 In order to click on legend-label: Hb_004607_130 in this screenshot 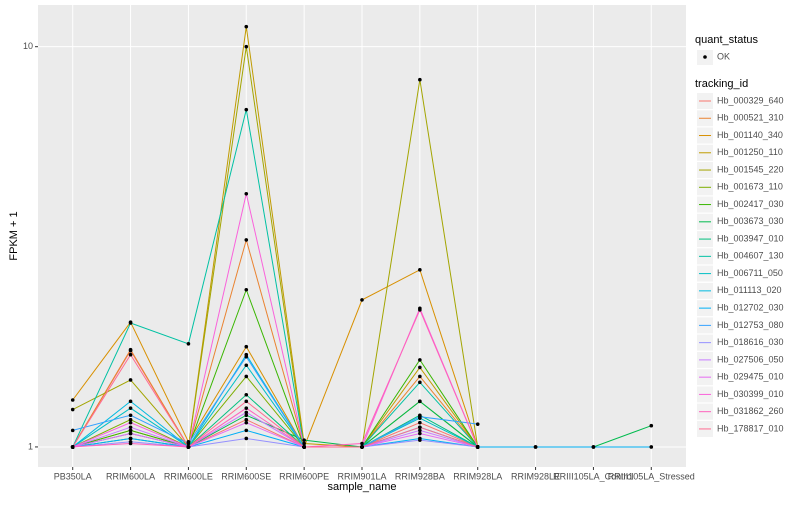, I will do `click(750, 256)`.